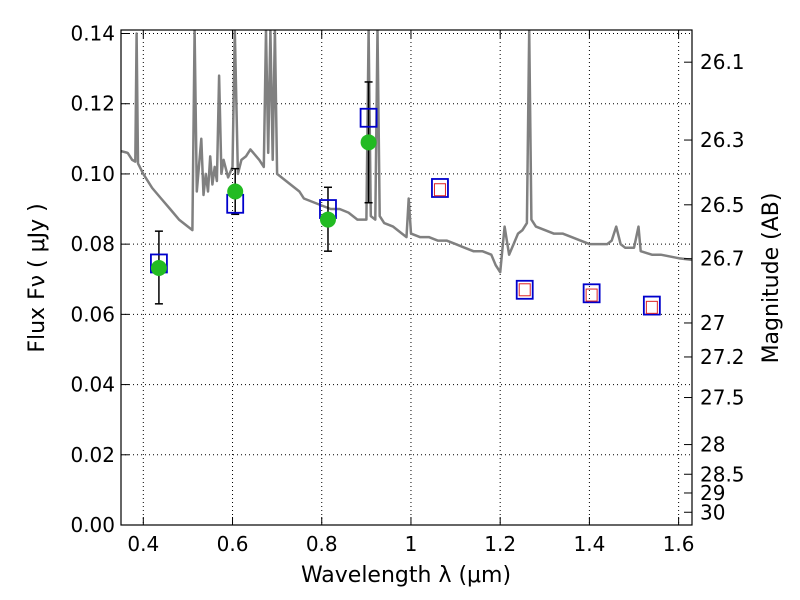  I want to click on x-tick-label: 1.6, so click(679, 544).